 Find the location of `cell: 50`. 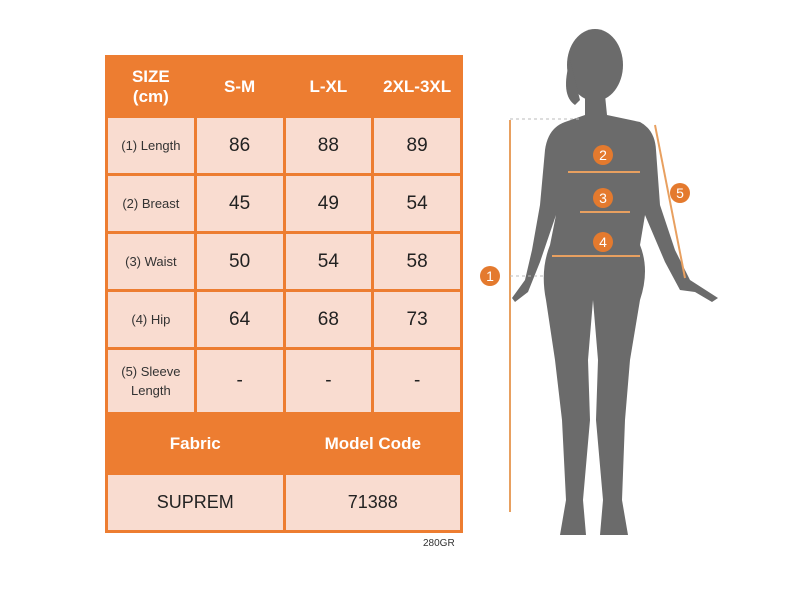

cell: 50 is located at coordinates (239, 261).